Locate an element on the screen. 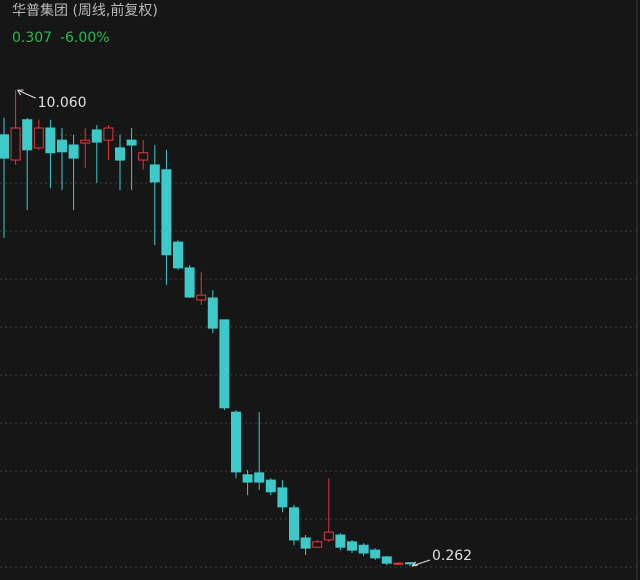 The width and height of the screenshot is (640, 580). min-label: 0.262 is located at coordinates (452, 556).